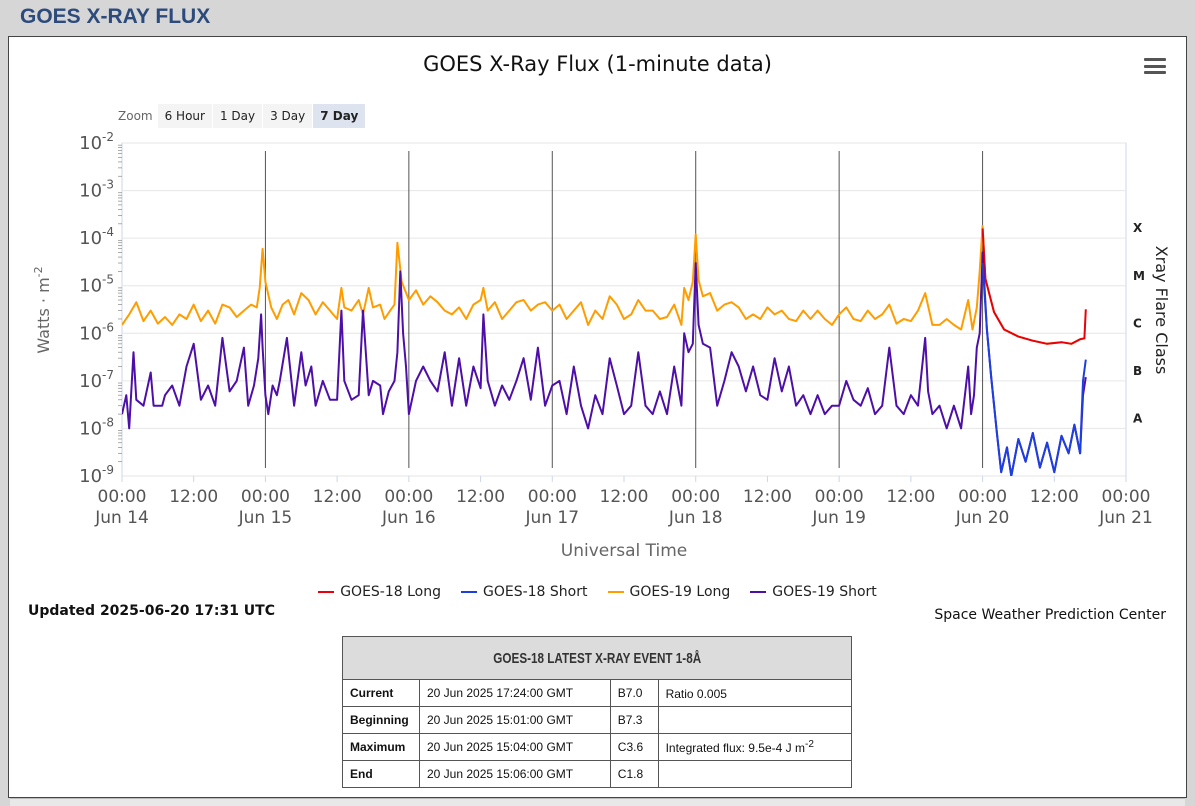 The width and height of the screenshot is (1195, 806). I want to click on legend-label: GOES-19 Short, so click(824, 592).